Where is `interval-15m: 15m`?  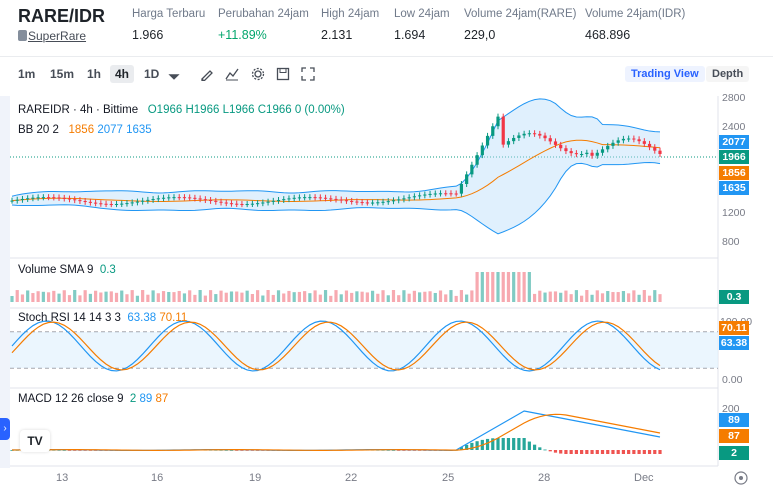
interval-15m: 15m is located at coordinates (62, 74).